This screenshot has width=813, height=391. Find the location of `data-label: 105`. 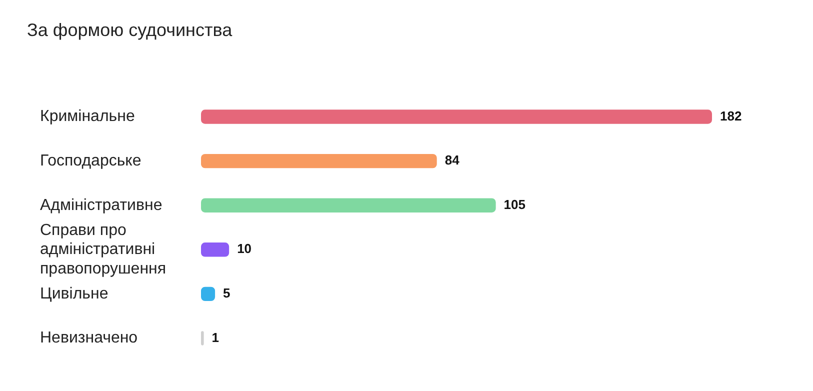

data-label: 105 is located at coordinates (515, 204).